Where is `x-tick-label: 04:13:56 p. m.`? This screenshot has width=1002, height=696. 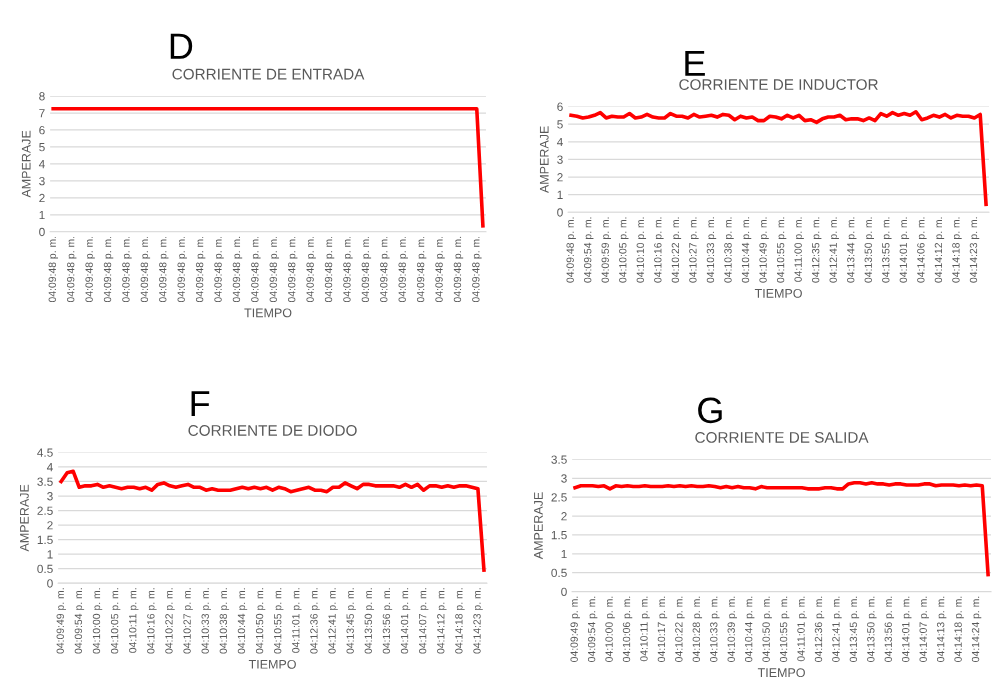
x-tick-label: 04:13:56 p. m. is located at coordinates (889, 629).